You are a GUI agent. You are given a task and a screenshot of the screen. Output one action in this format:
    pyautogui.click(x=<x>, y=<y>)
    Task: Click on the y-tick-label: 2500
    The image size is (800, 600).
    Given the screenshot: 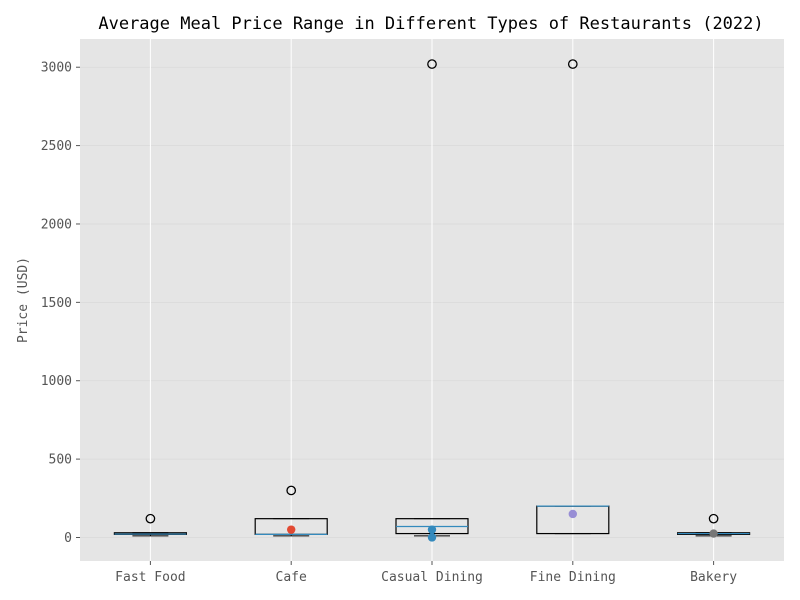 What is the action you would take?
    pyautogui.click(x=56, y=146)
    